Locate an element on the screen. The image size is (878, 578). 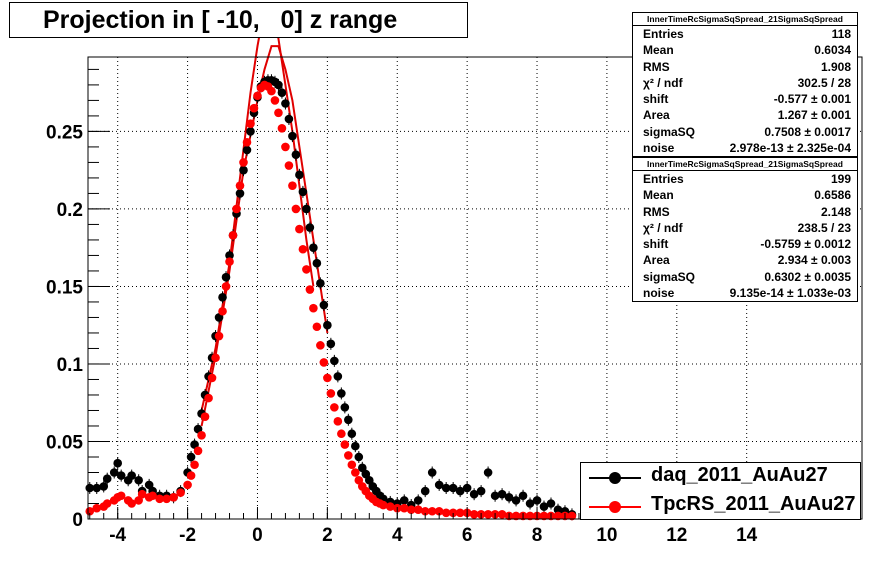
x-tick-label: 10 is located at coordinates (606, 535).